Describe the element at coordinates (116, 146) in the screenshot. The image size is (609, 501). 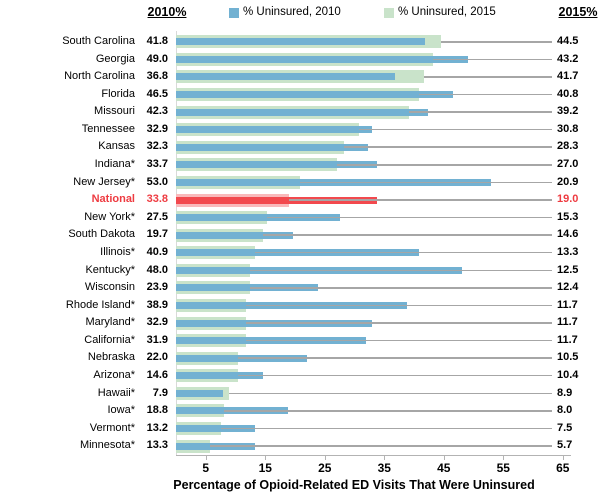
I see `row-label: Kansas` at that location.